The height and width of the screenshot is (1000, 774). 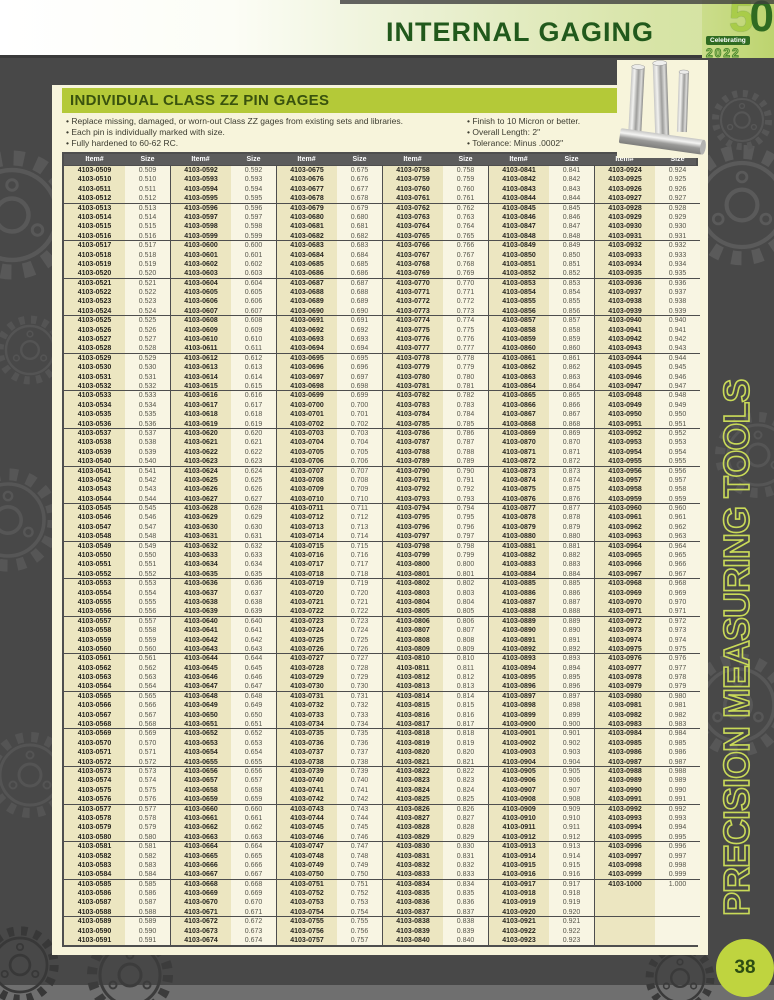 I want to click on size-cell: 0.856, so click(x=571, y=311).